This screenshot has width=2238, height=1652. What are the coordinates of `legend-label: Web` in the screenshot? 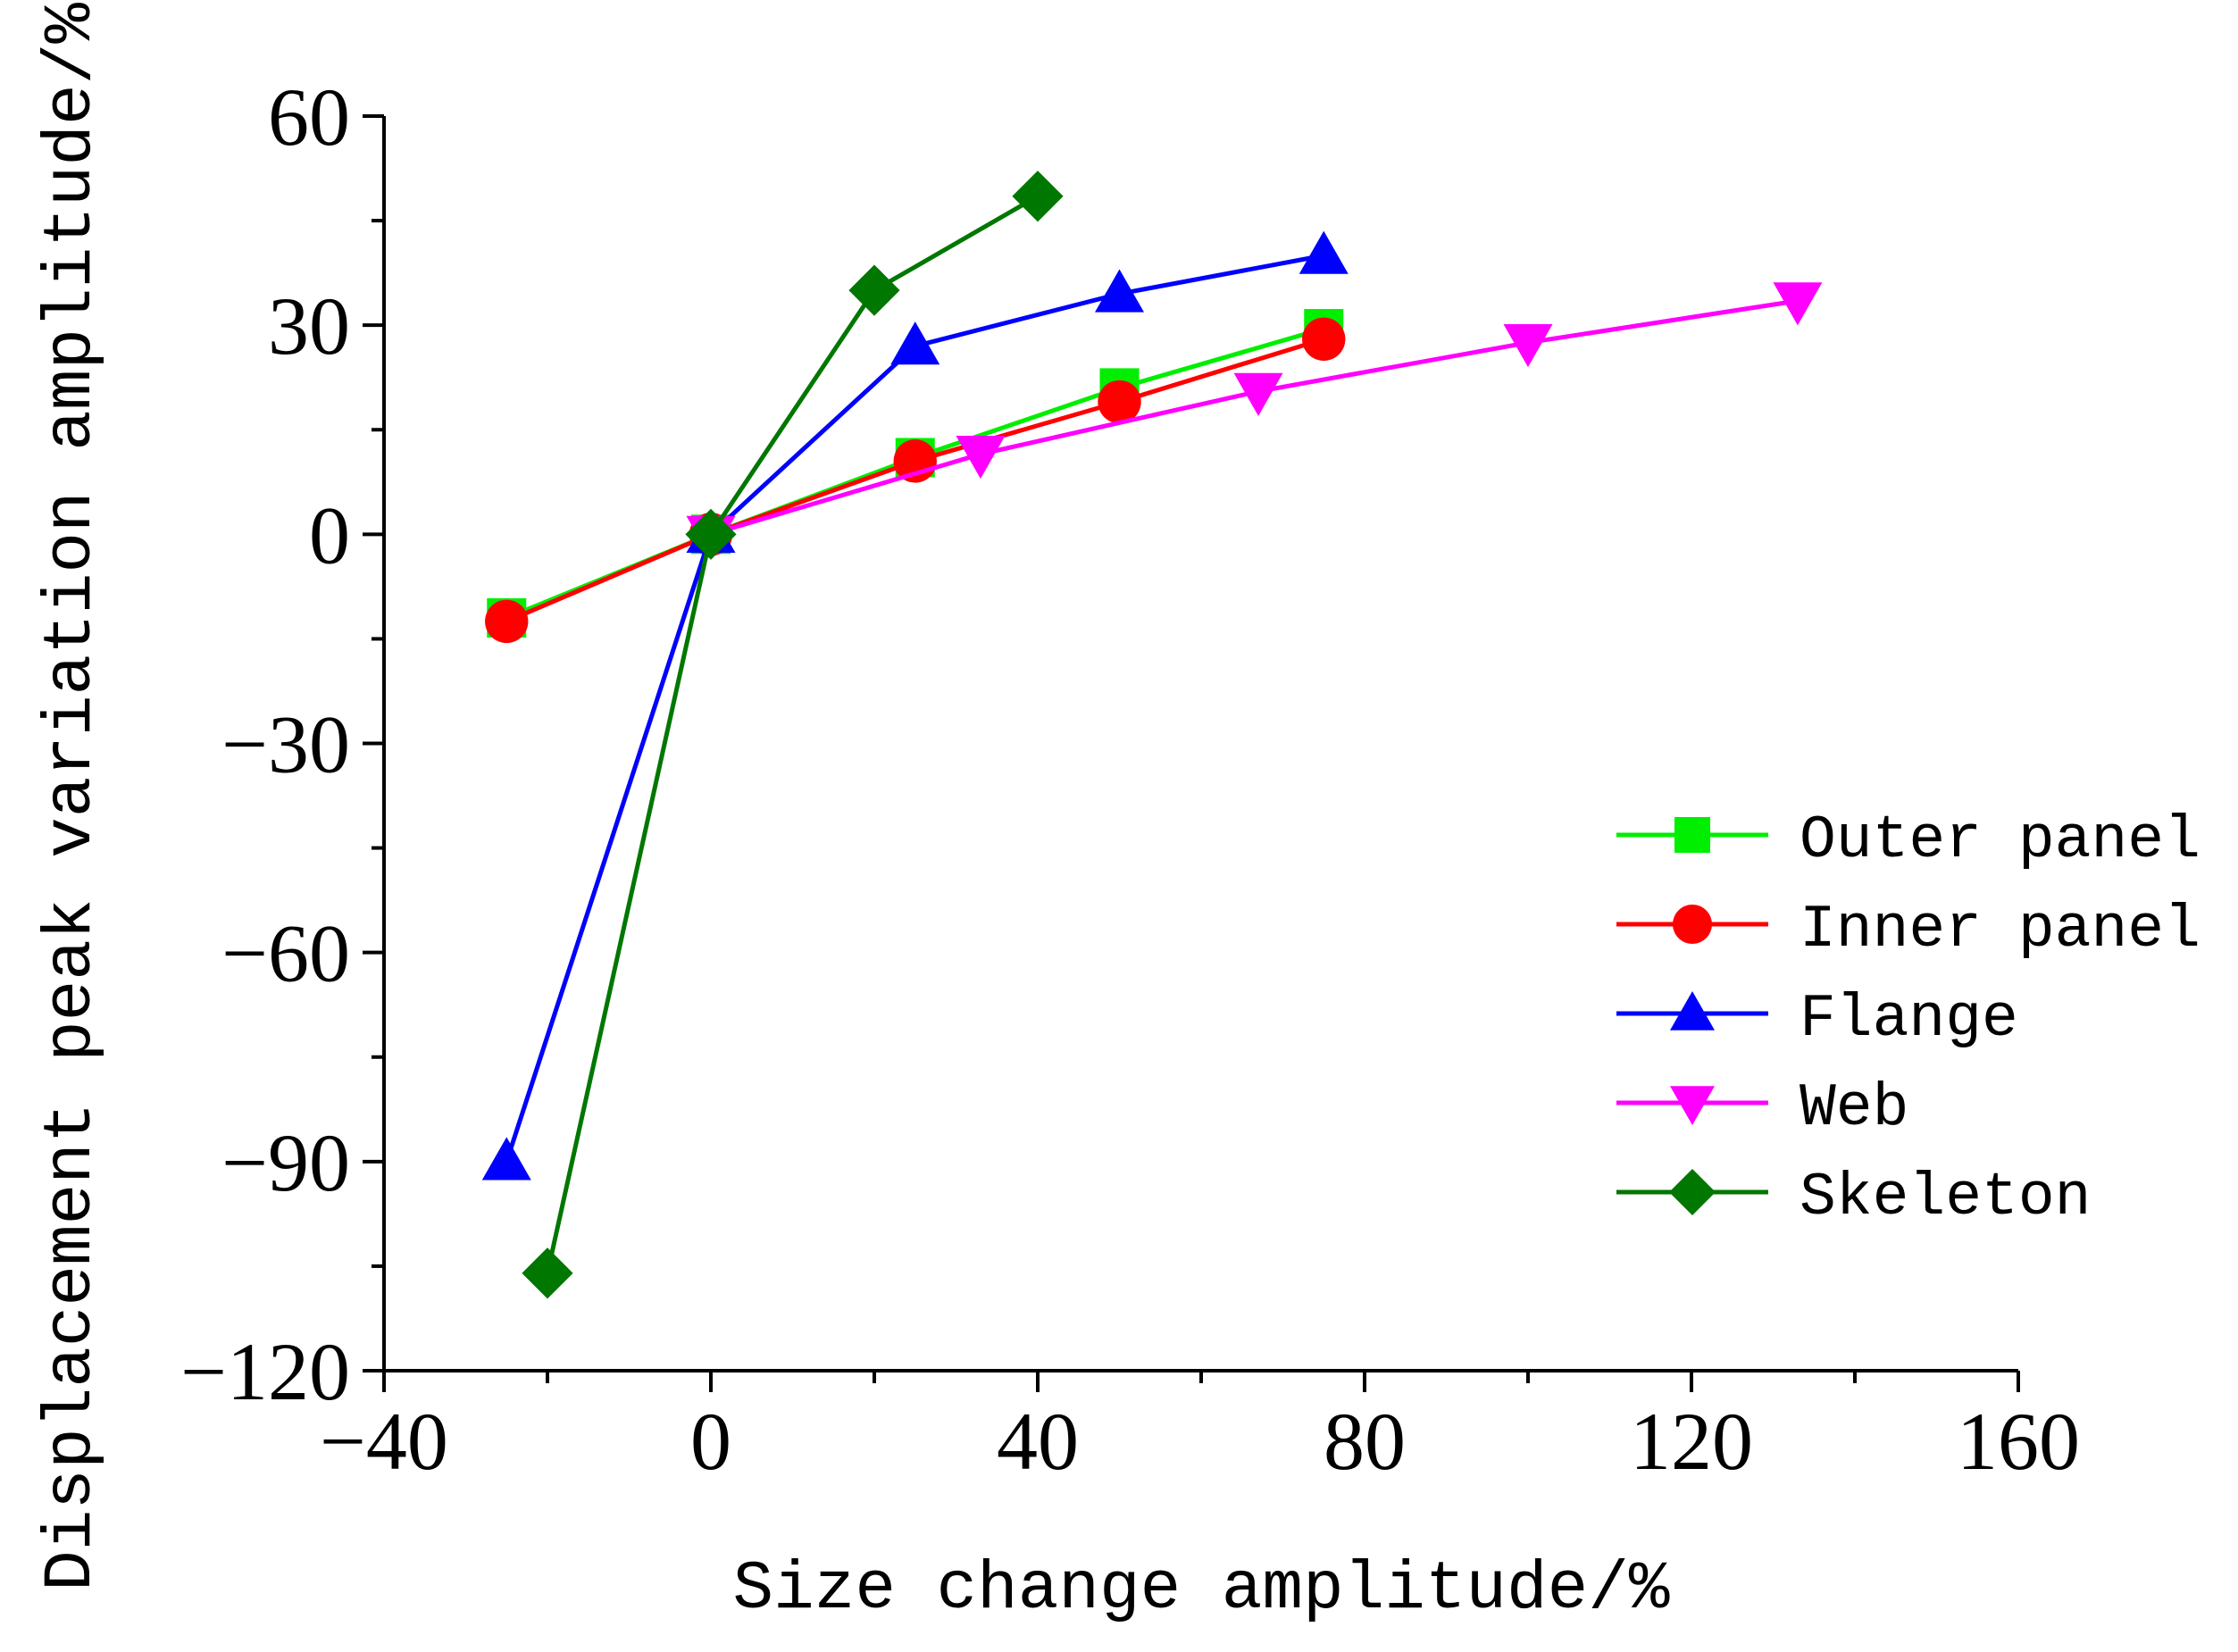 It's located at (1854, 1108).